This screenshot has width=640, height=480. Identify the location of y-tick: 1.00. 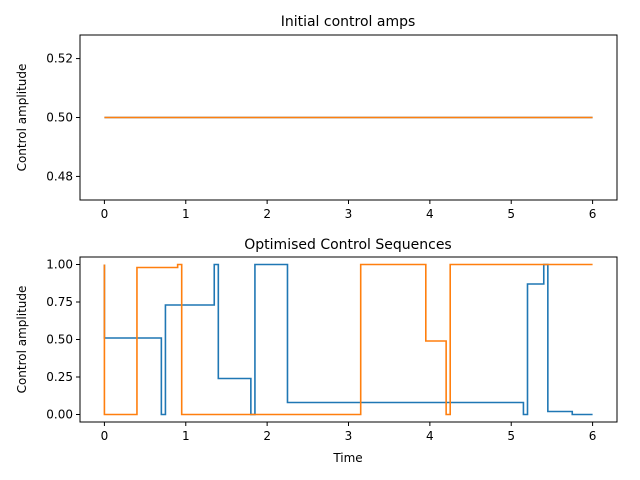
(63, 265).